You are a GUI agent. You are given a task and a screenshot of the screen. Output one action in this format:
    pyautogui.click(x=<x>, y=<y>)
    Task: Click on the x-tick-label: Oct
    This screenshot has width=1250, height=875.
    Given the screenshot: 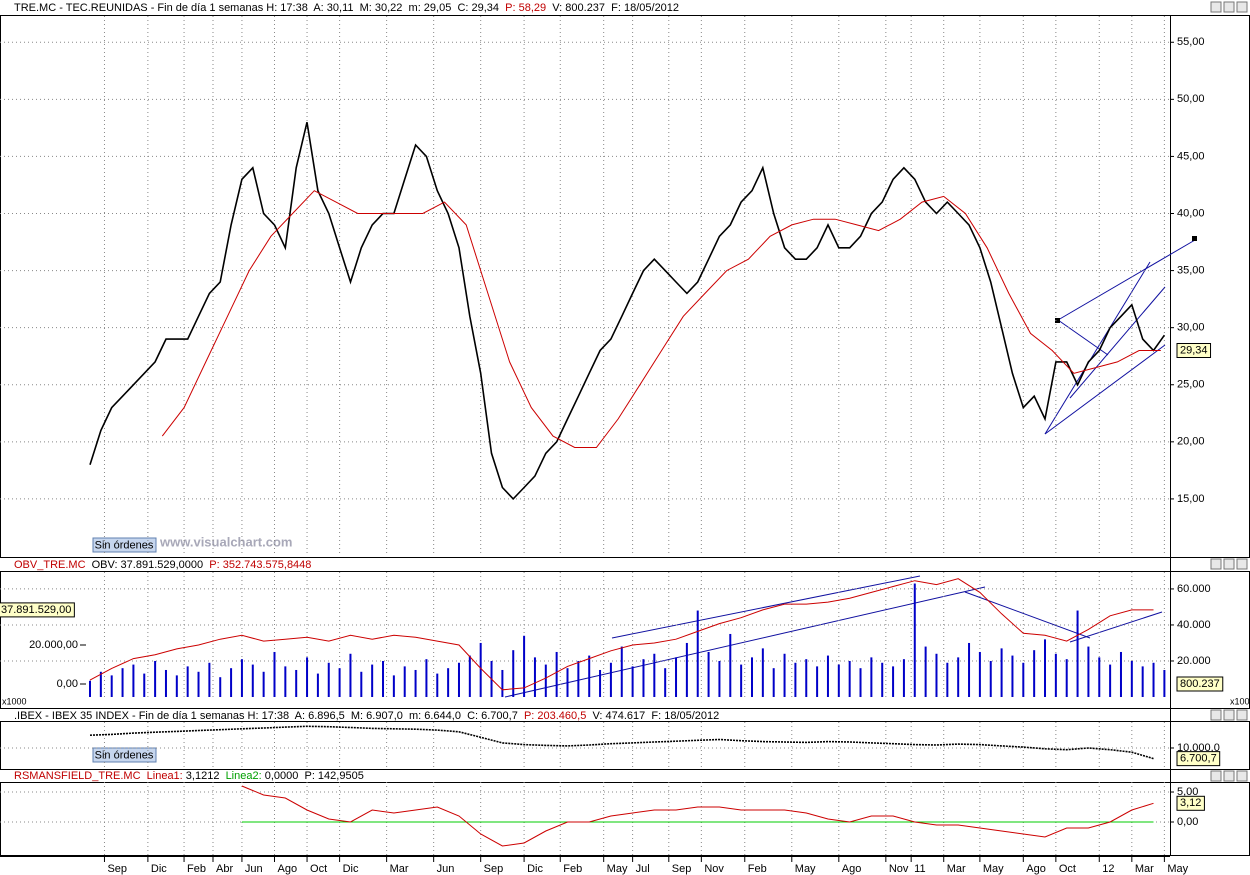 What is the action you would take?
    pyautogui.click(x=318, y=869)
    